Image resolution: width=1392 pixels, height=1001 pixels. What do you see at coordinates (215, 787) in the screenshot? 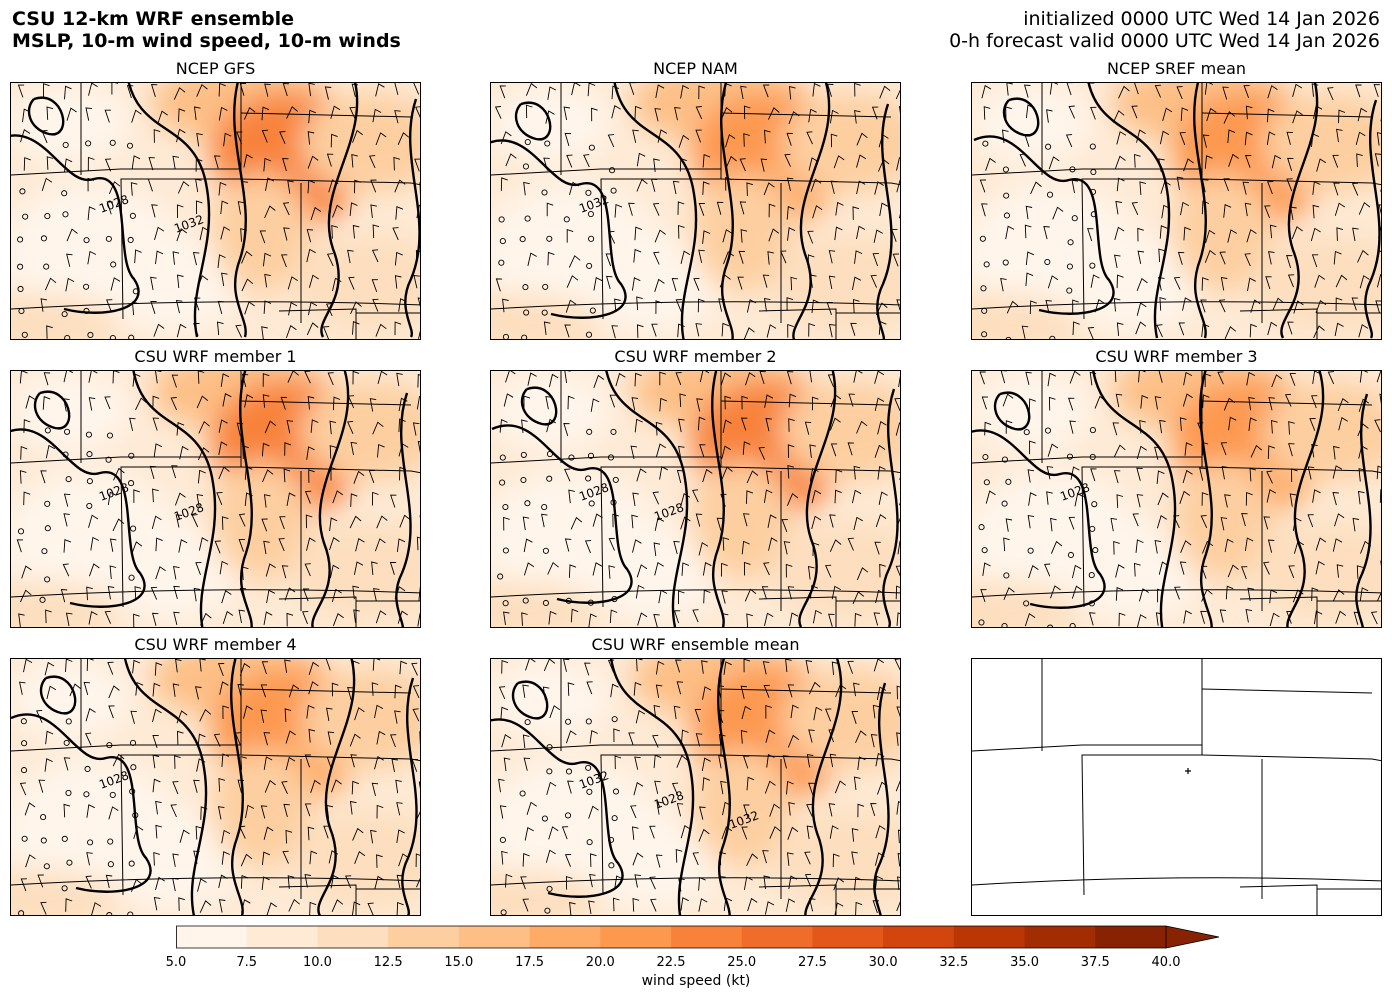
I see `map-svg: 1028` at bounding box center [215, 787].